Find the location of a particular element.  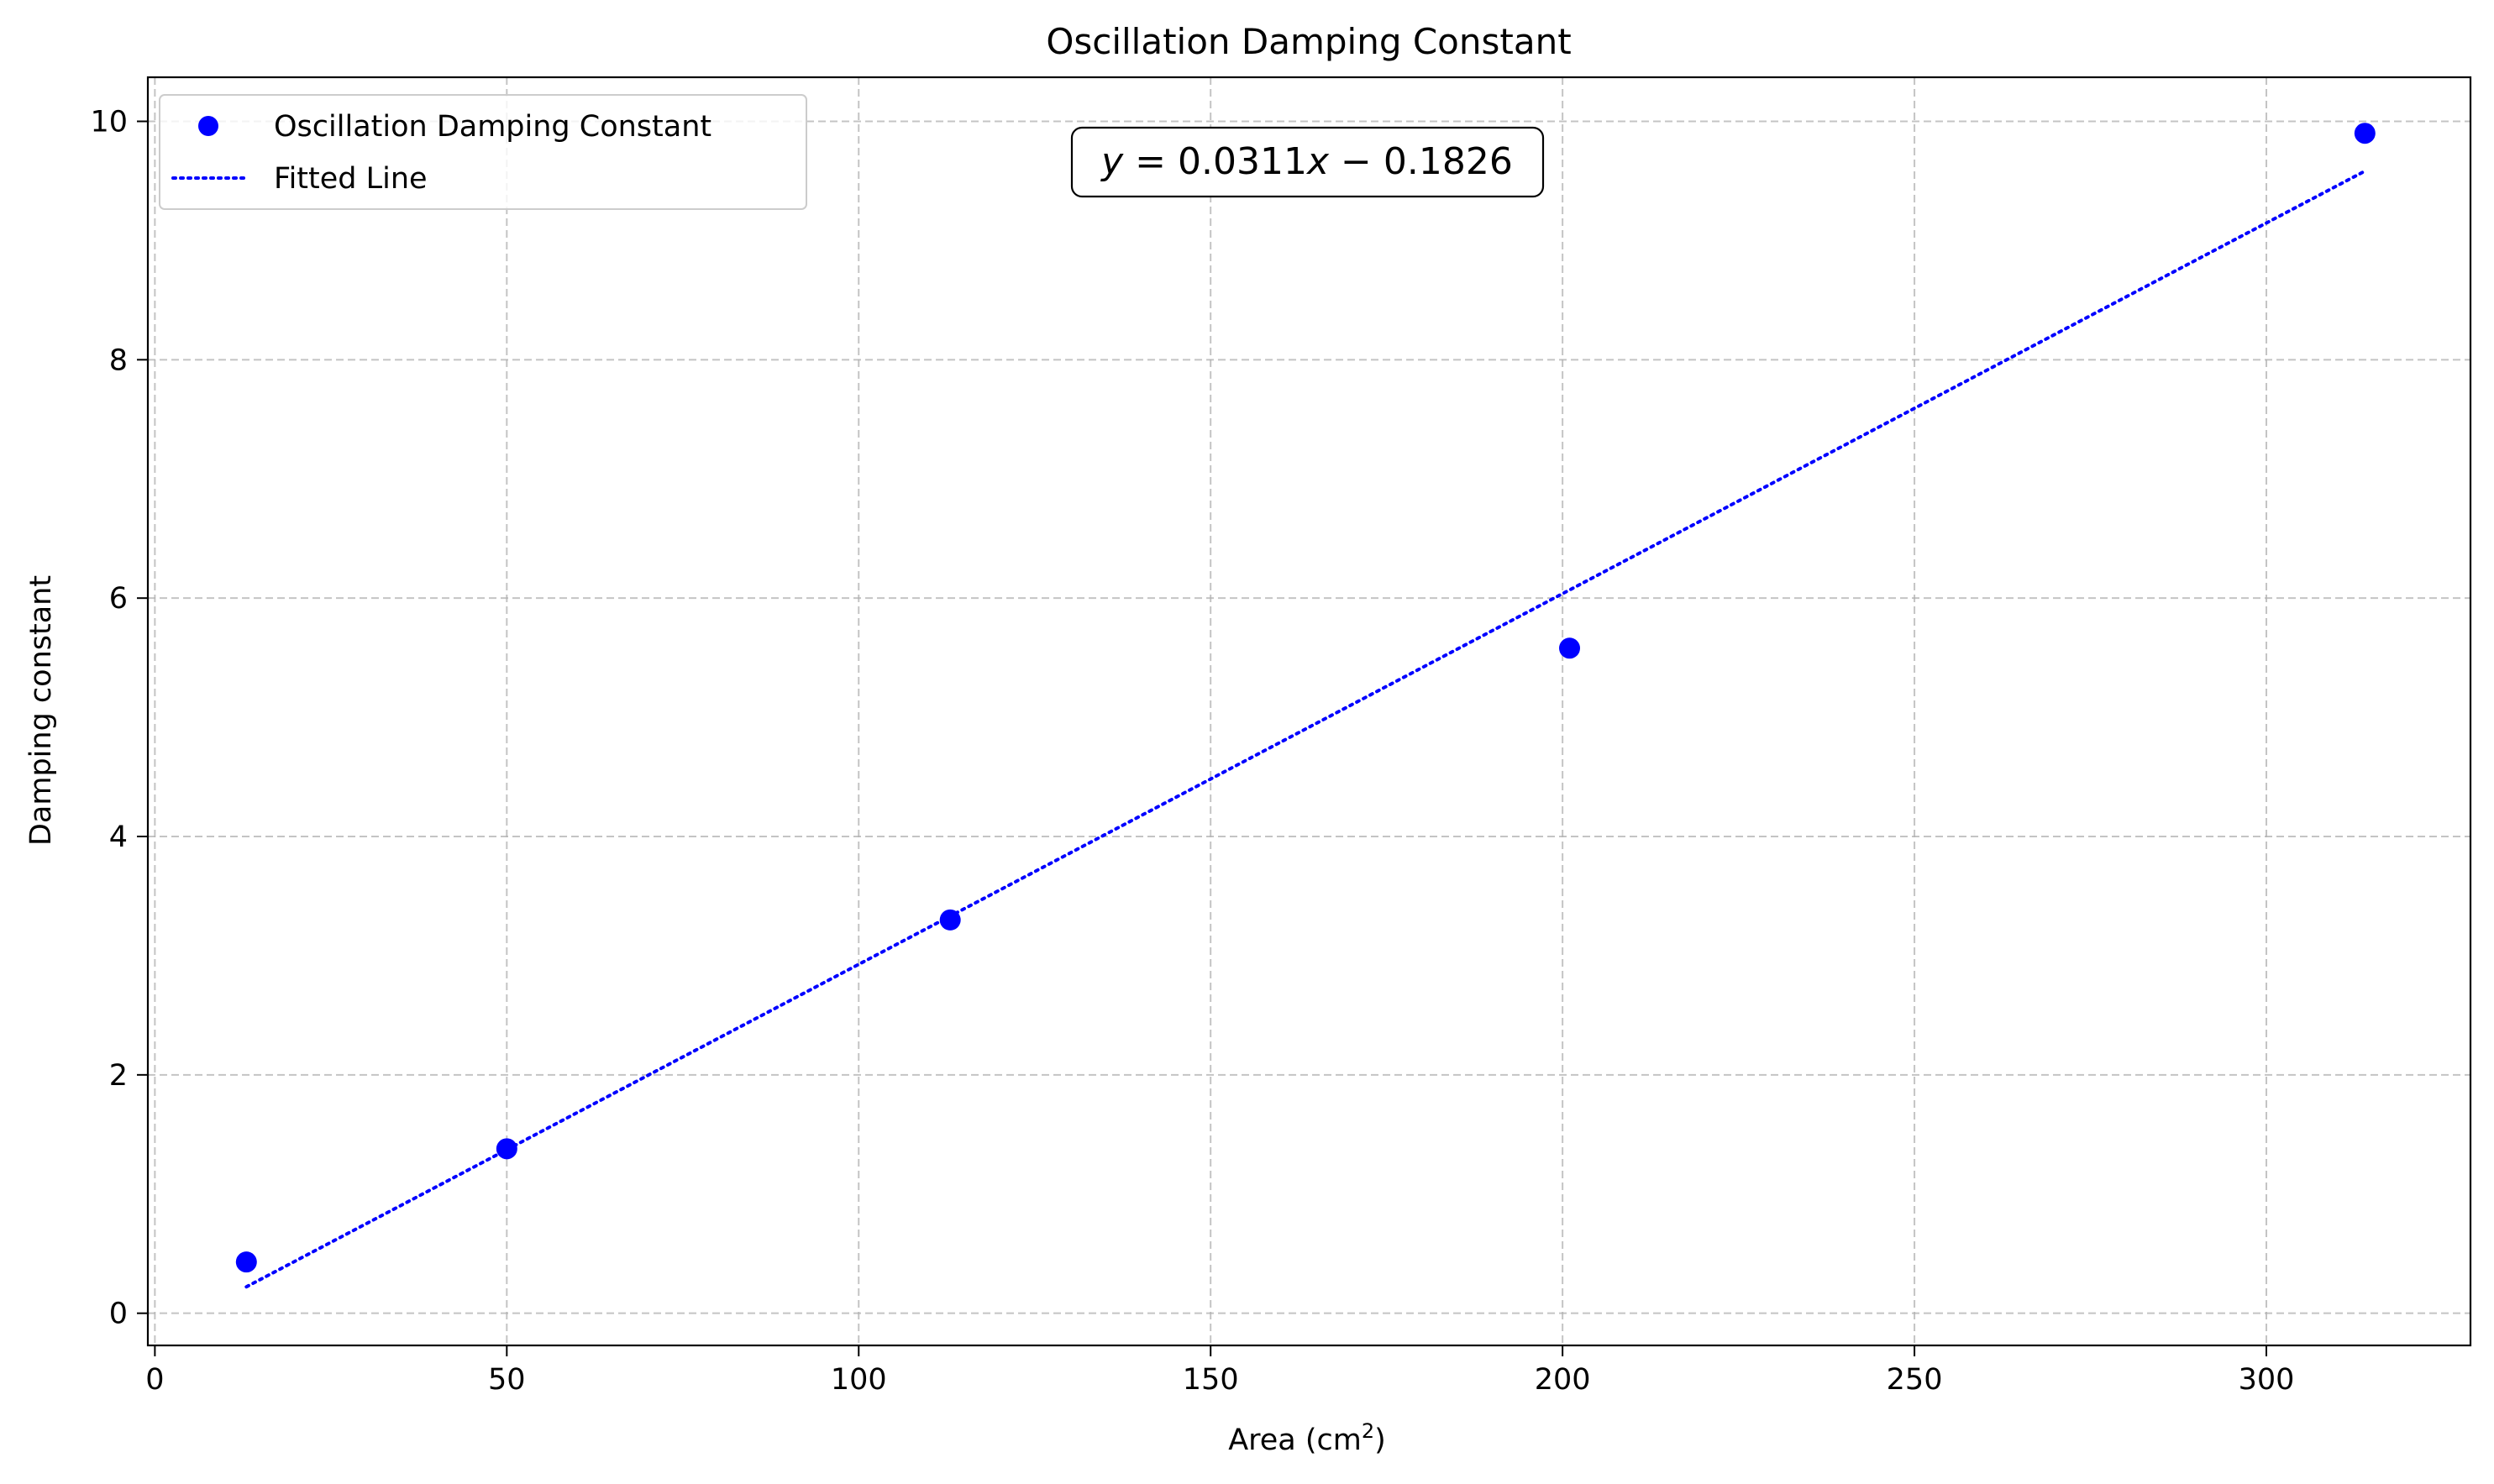

equation-text: y = 0.0311x − 0.1826 is located at coordinates (1306, 161).